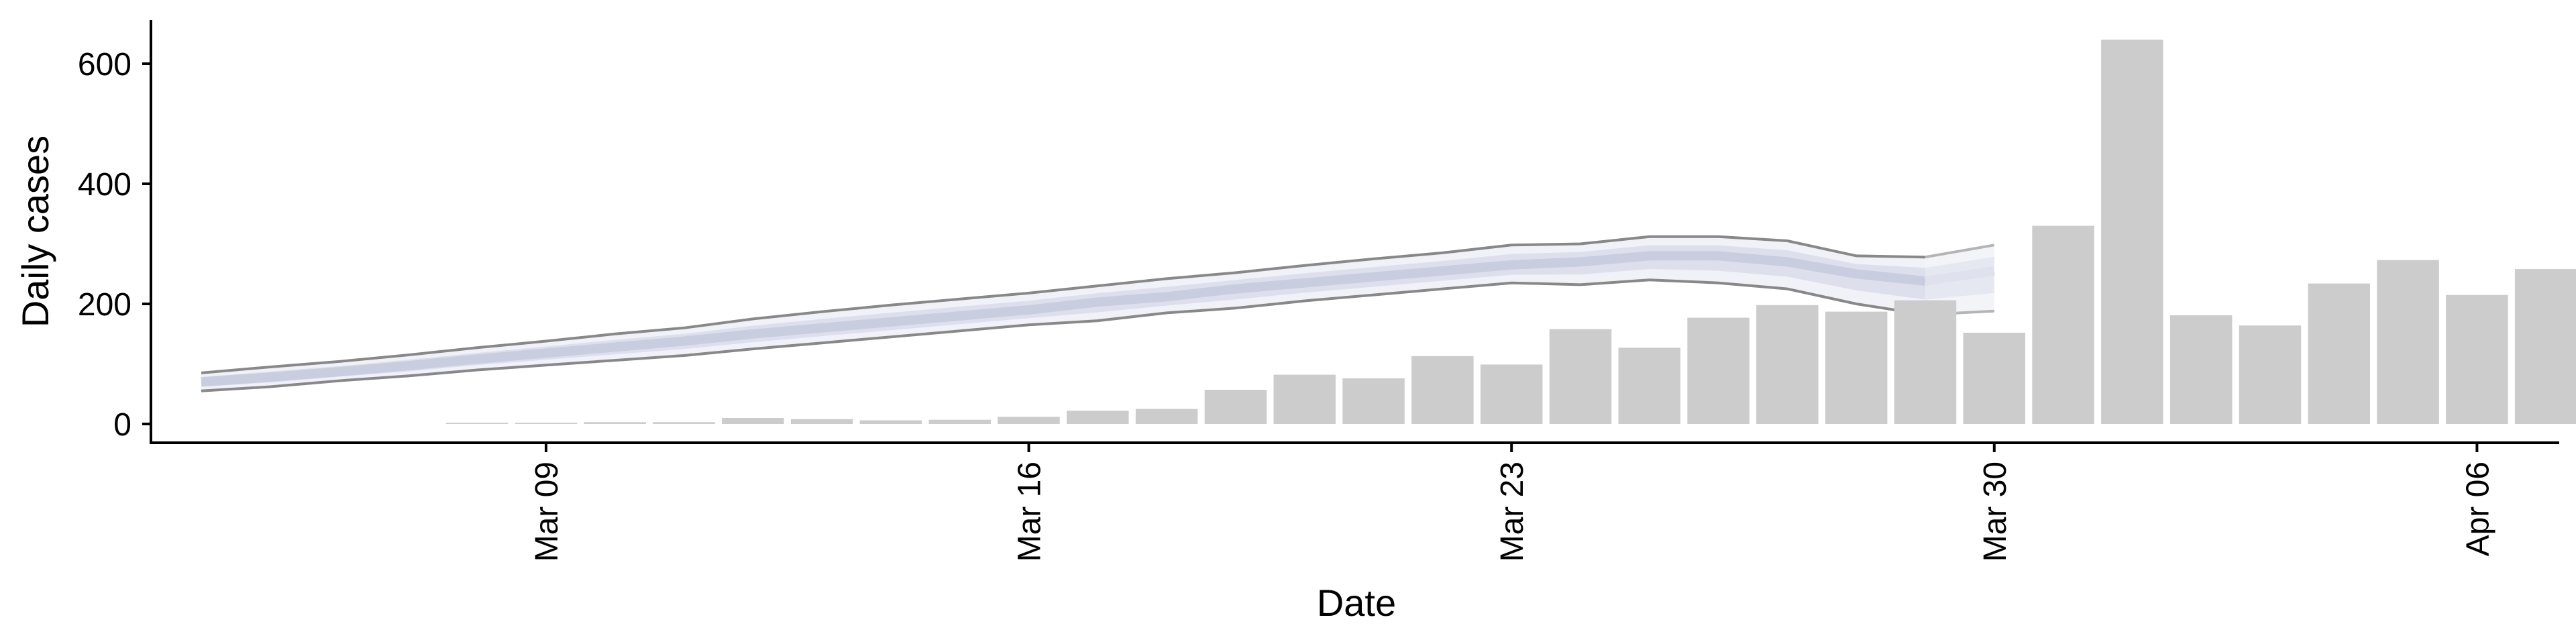  What do you see at coordinates (114, 245) in the screenshot?
I see `y-ticks: 0 200 400 600` at bounding box center [114, 245].